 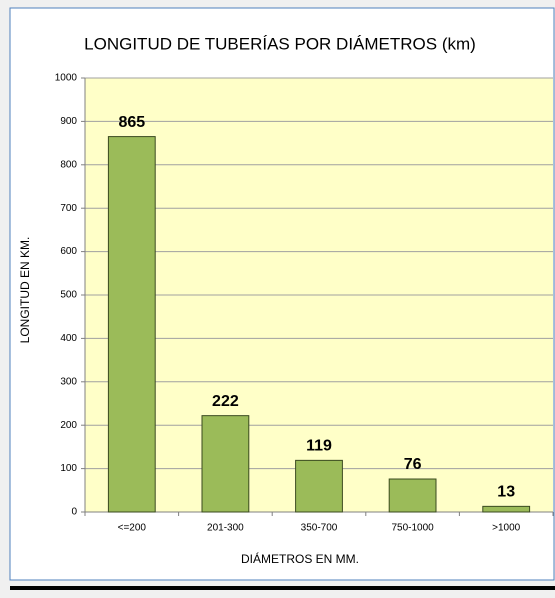 I want to click on y-tick-label: 0, so click(x=74, y=512).